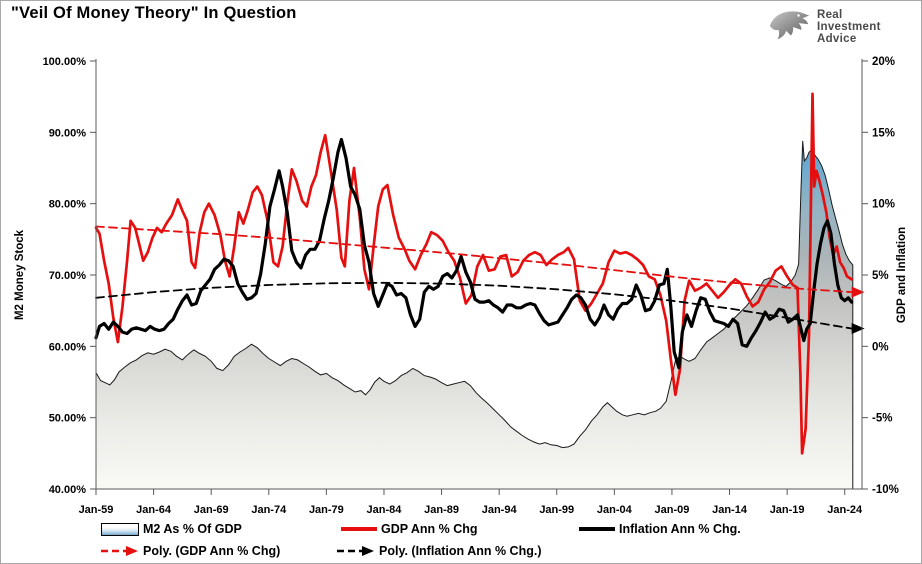  I want to click on page-title: "Veil Of Money Theory" In Question, so click(154, 13).